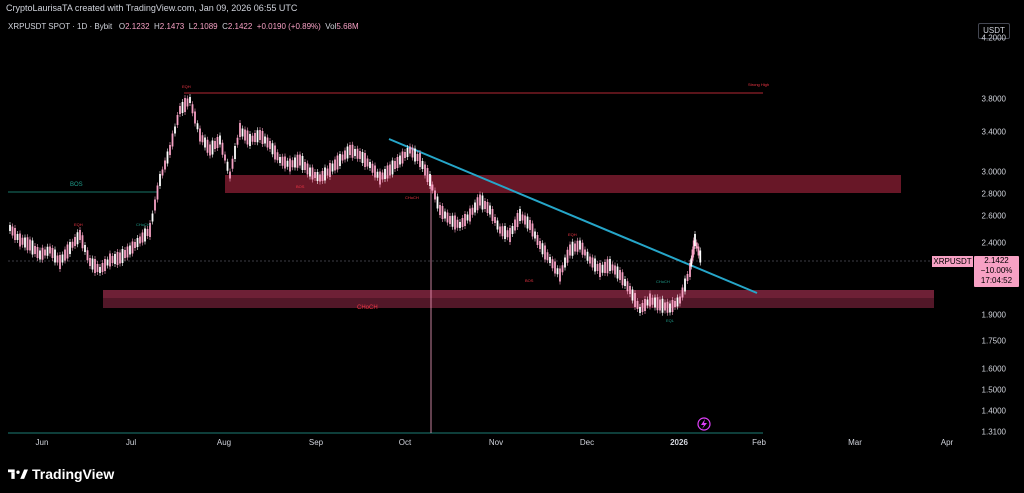 This screenshot has width=1024, height=493. What do you see at coordinates (993, 216) in the screenshot?
I see `price-tick-label: 2.6000` at bounding box center [993, 216].